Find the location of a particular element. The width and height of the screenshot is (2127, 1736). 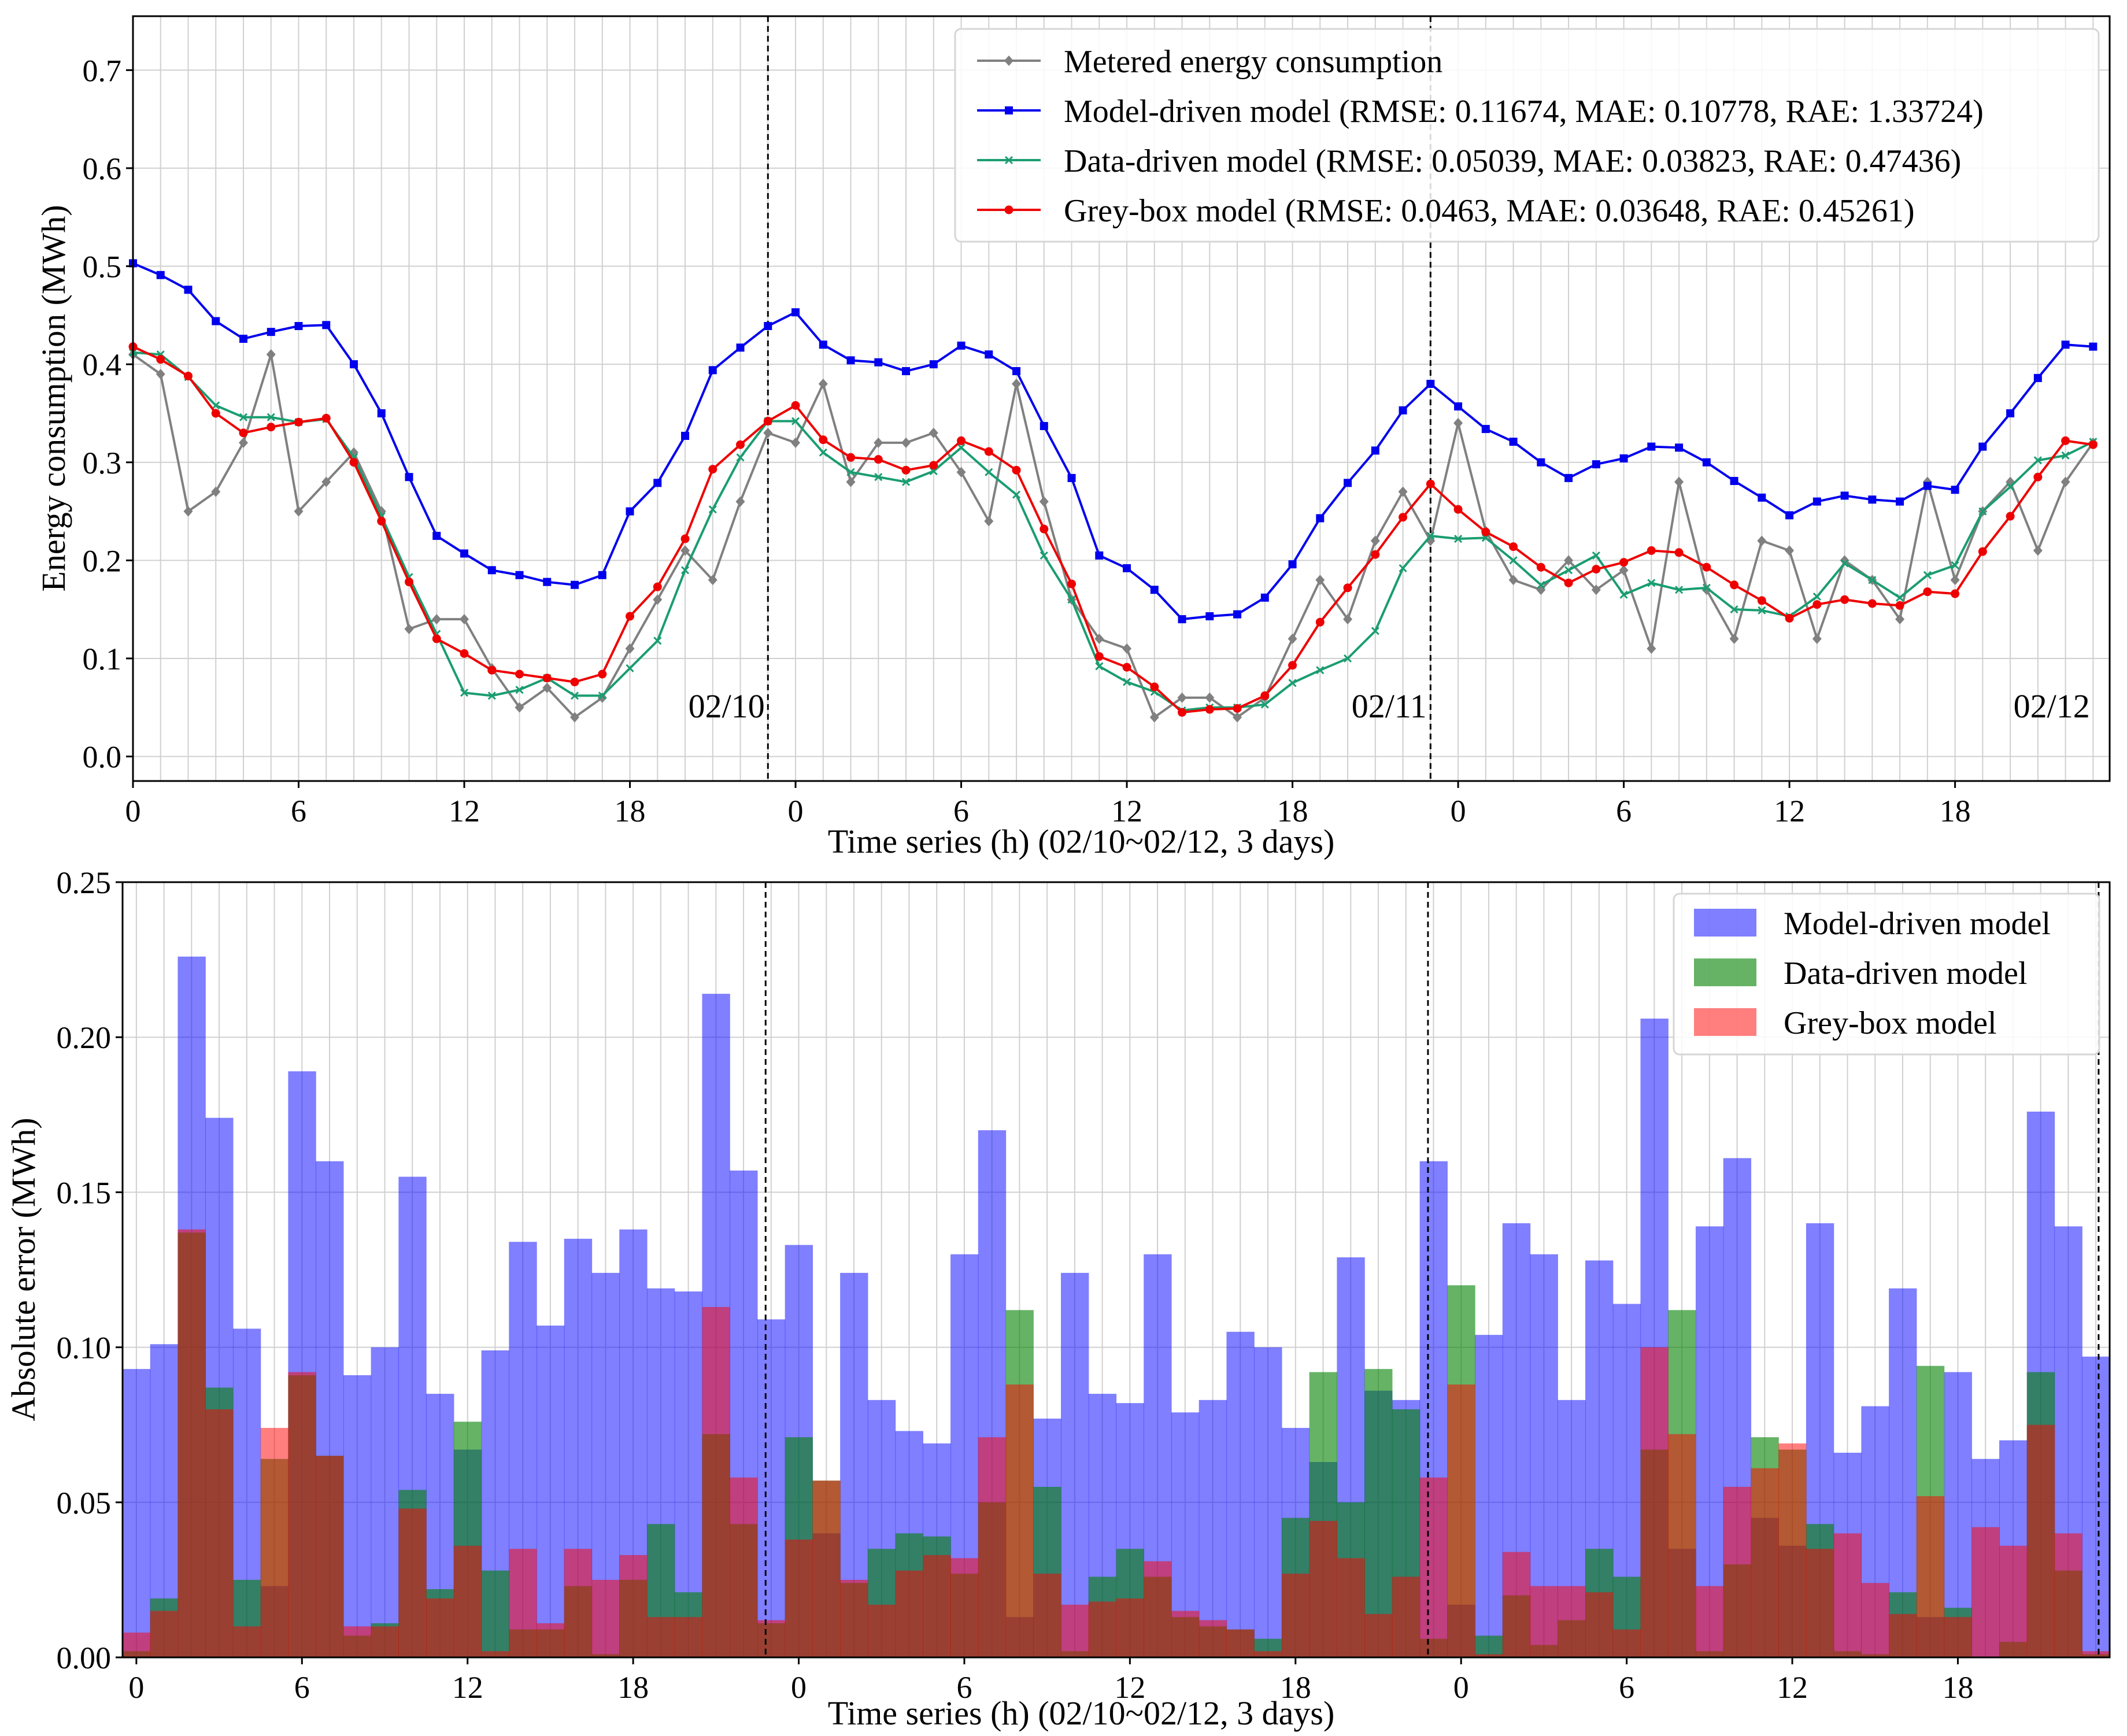

bottom-x-tick-label: 6 is located at coordinates (302, 1687).